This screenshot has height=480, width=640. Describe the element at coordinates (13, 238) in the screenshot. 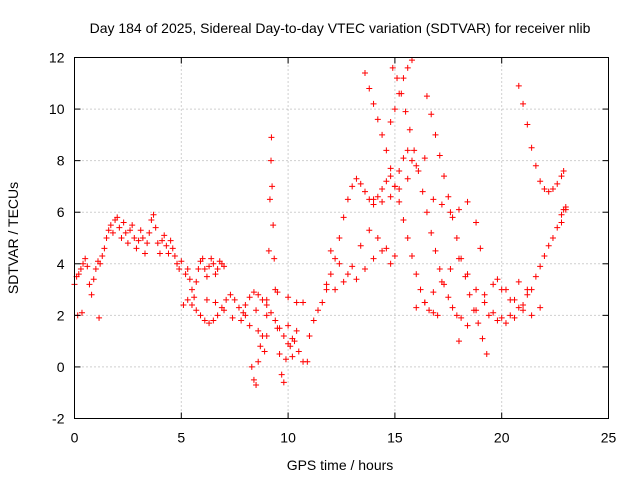

I see `y-axis-title: SDTVAR / TECUs` at that location.